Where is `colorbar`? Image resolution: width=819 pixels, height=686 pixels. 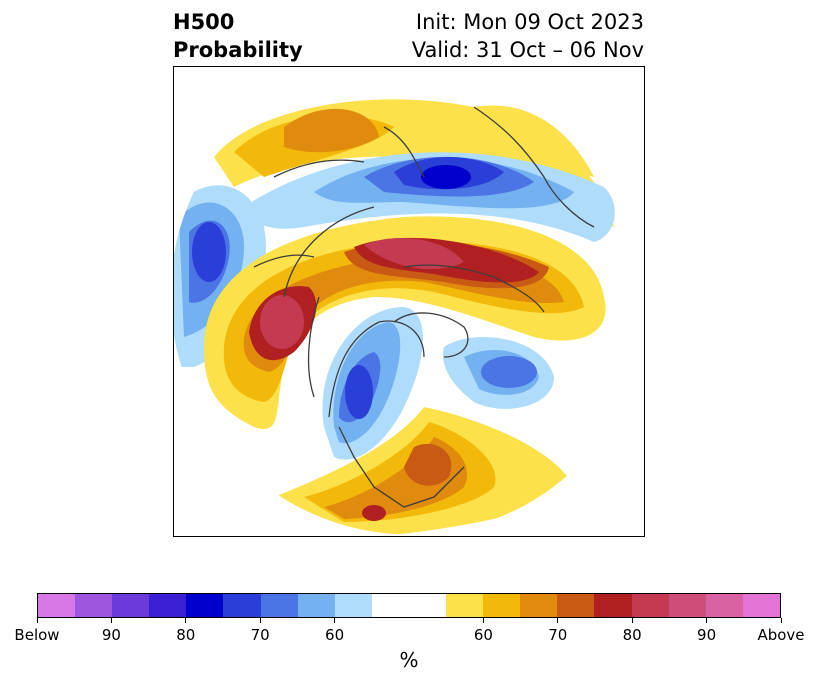
colorbar is located at coordinates (409, 605).